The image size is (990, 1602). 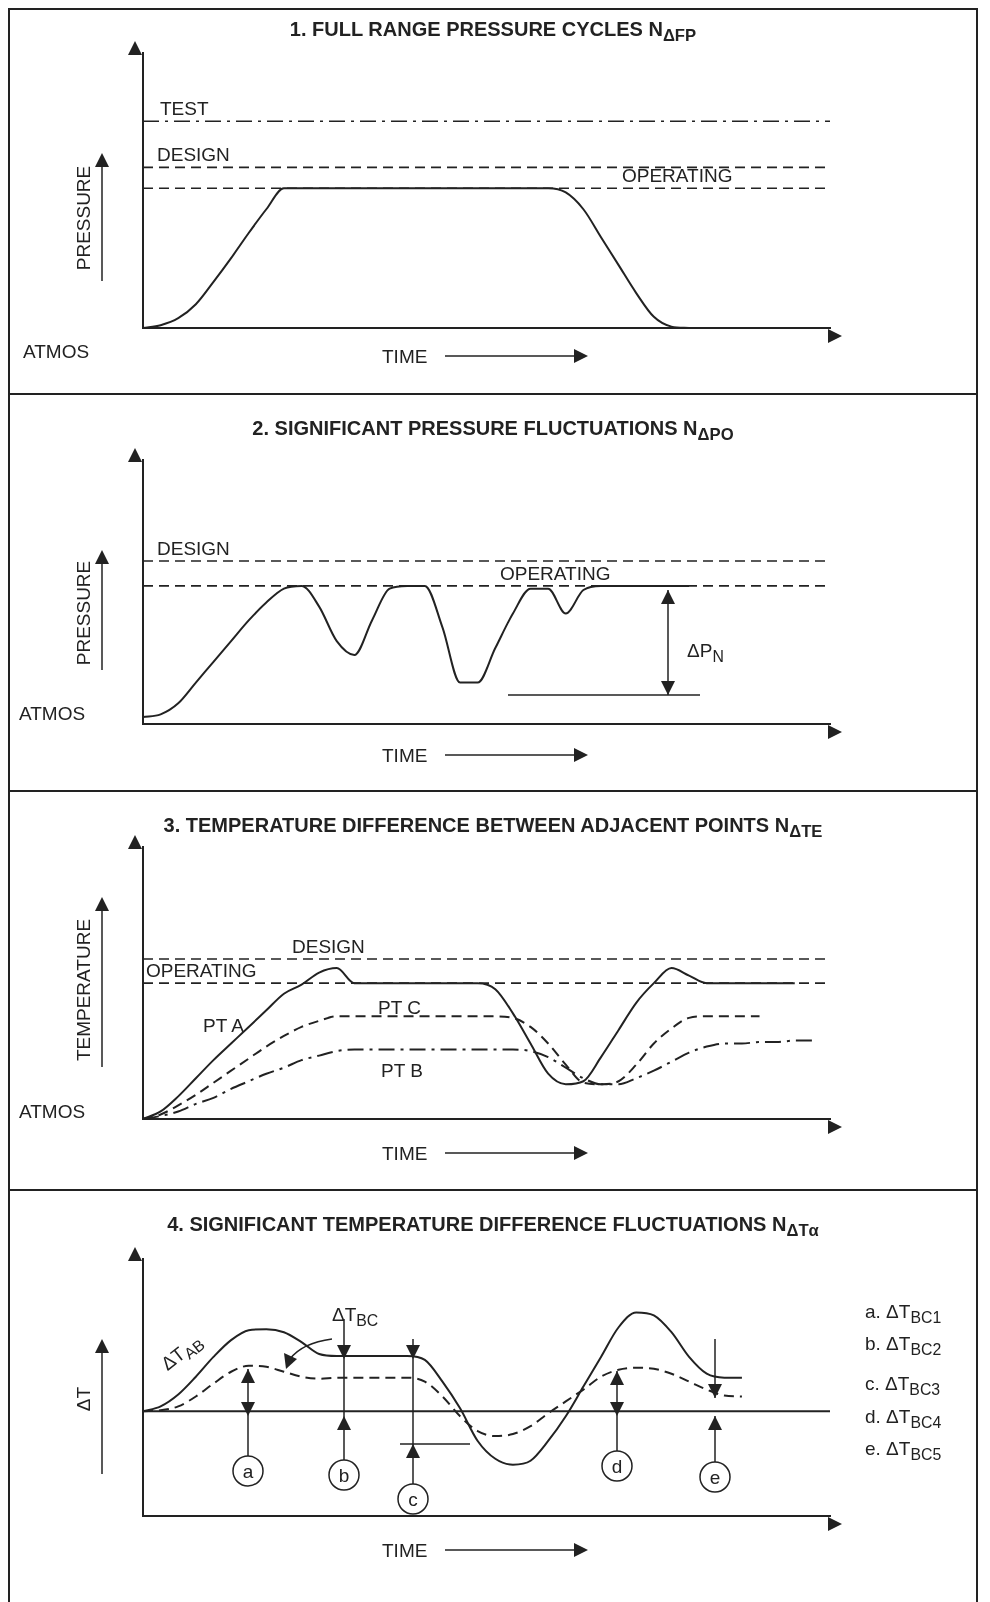 What do you see at coordinates (83, 990) in the screenshot?
I see `y-axis-title: TEMPERATURE` at bounding box center [83, 990].